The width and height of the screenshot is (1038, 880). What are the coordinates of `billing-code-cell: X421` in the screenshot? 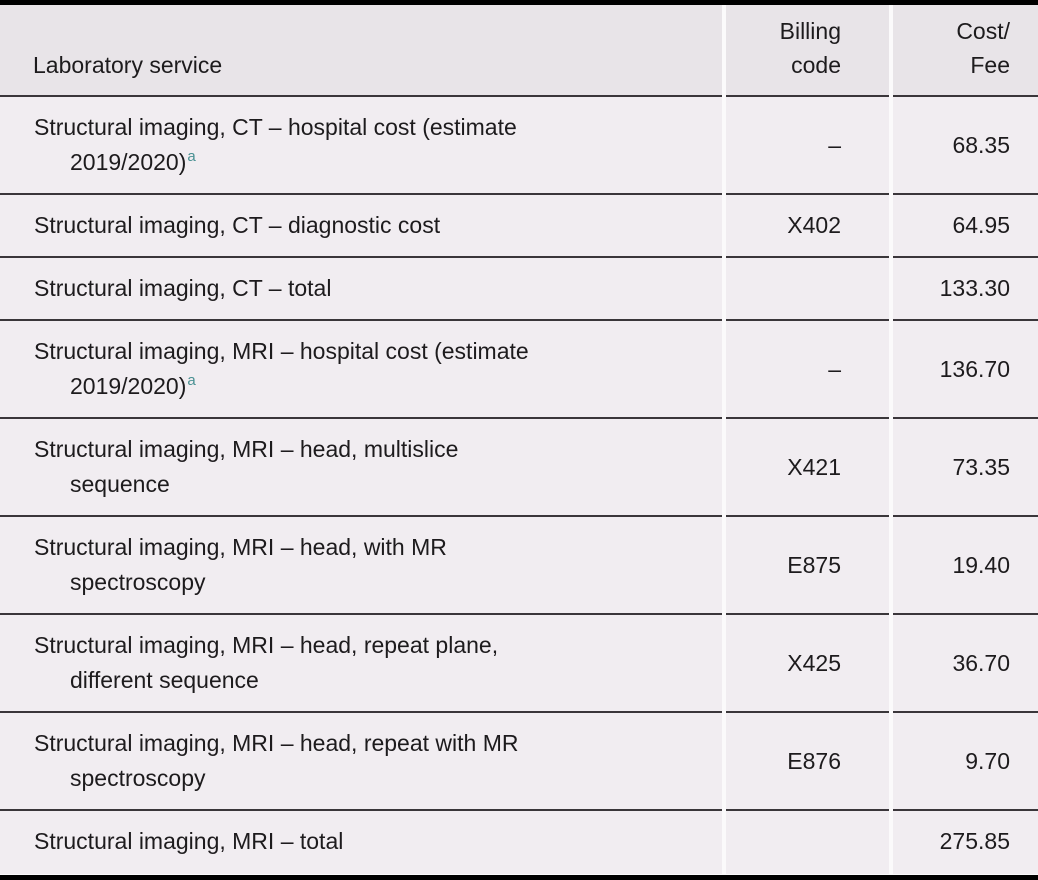 It's located at (807, 468).